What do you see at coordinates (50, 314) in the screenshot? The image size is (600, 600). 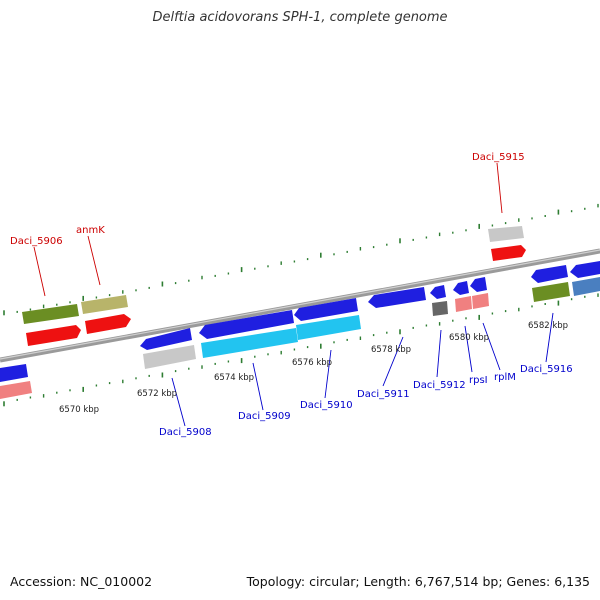 I see `gene-daci-5906-arrow` at bounding box center [50, 314].